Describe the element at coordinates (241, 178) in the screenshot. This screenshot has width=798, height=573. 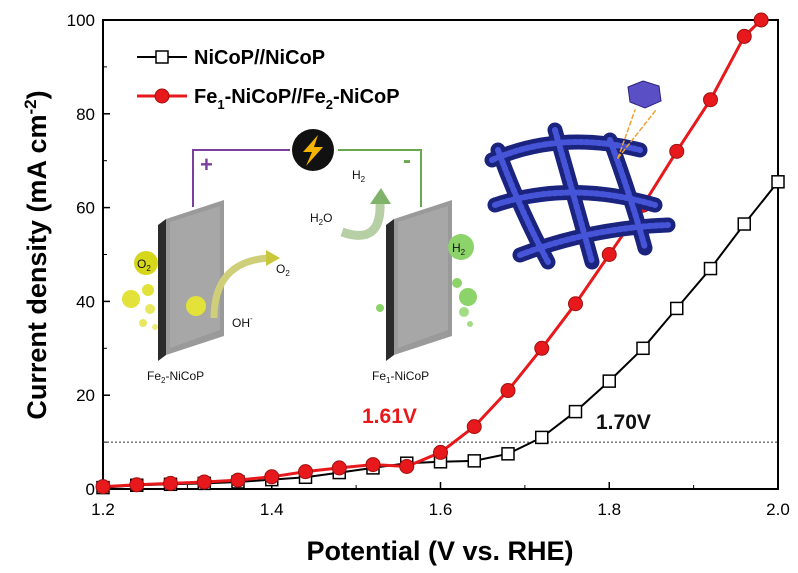
I see `anode-wire` at that location.